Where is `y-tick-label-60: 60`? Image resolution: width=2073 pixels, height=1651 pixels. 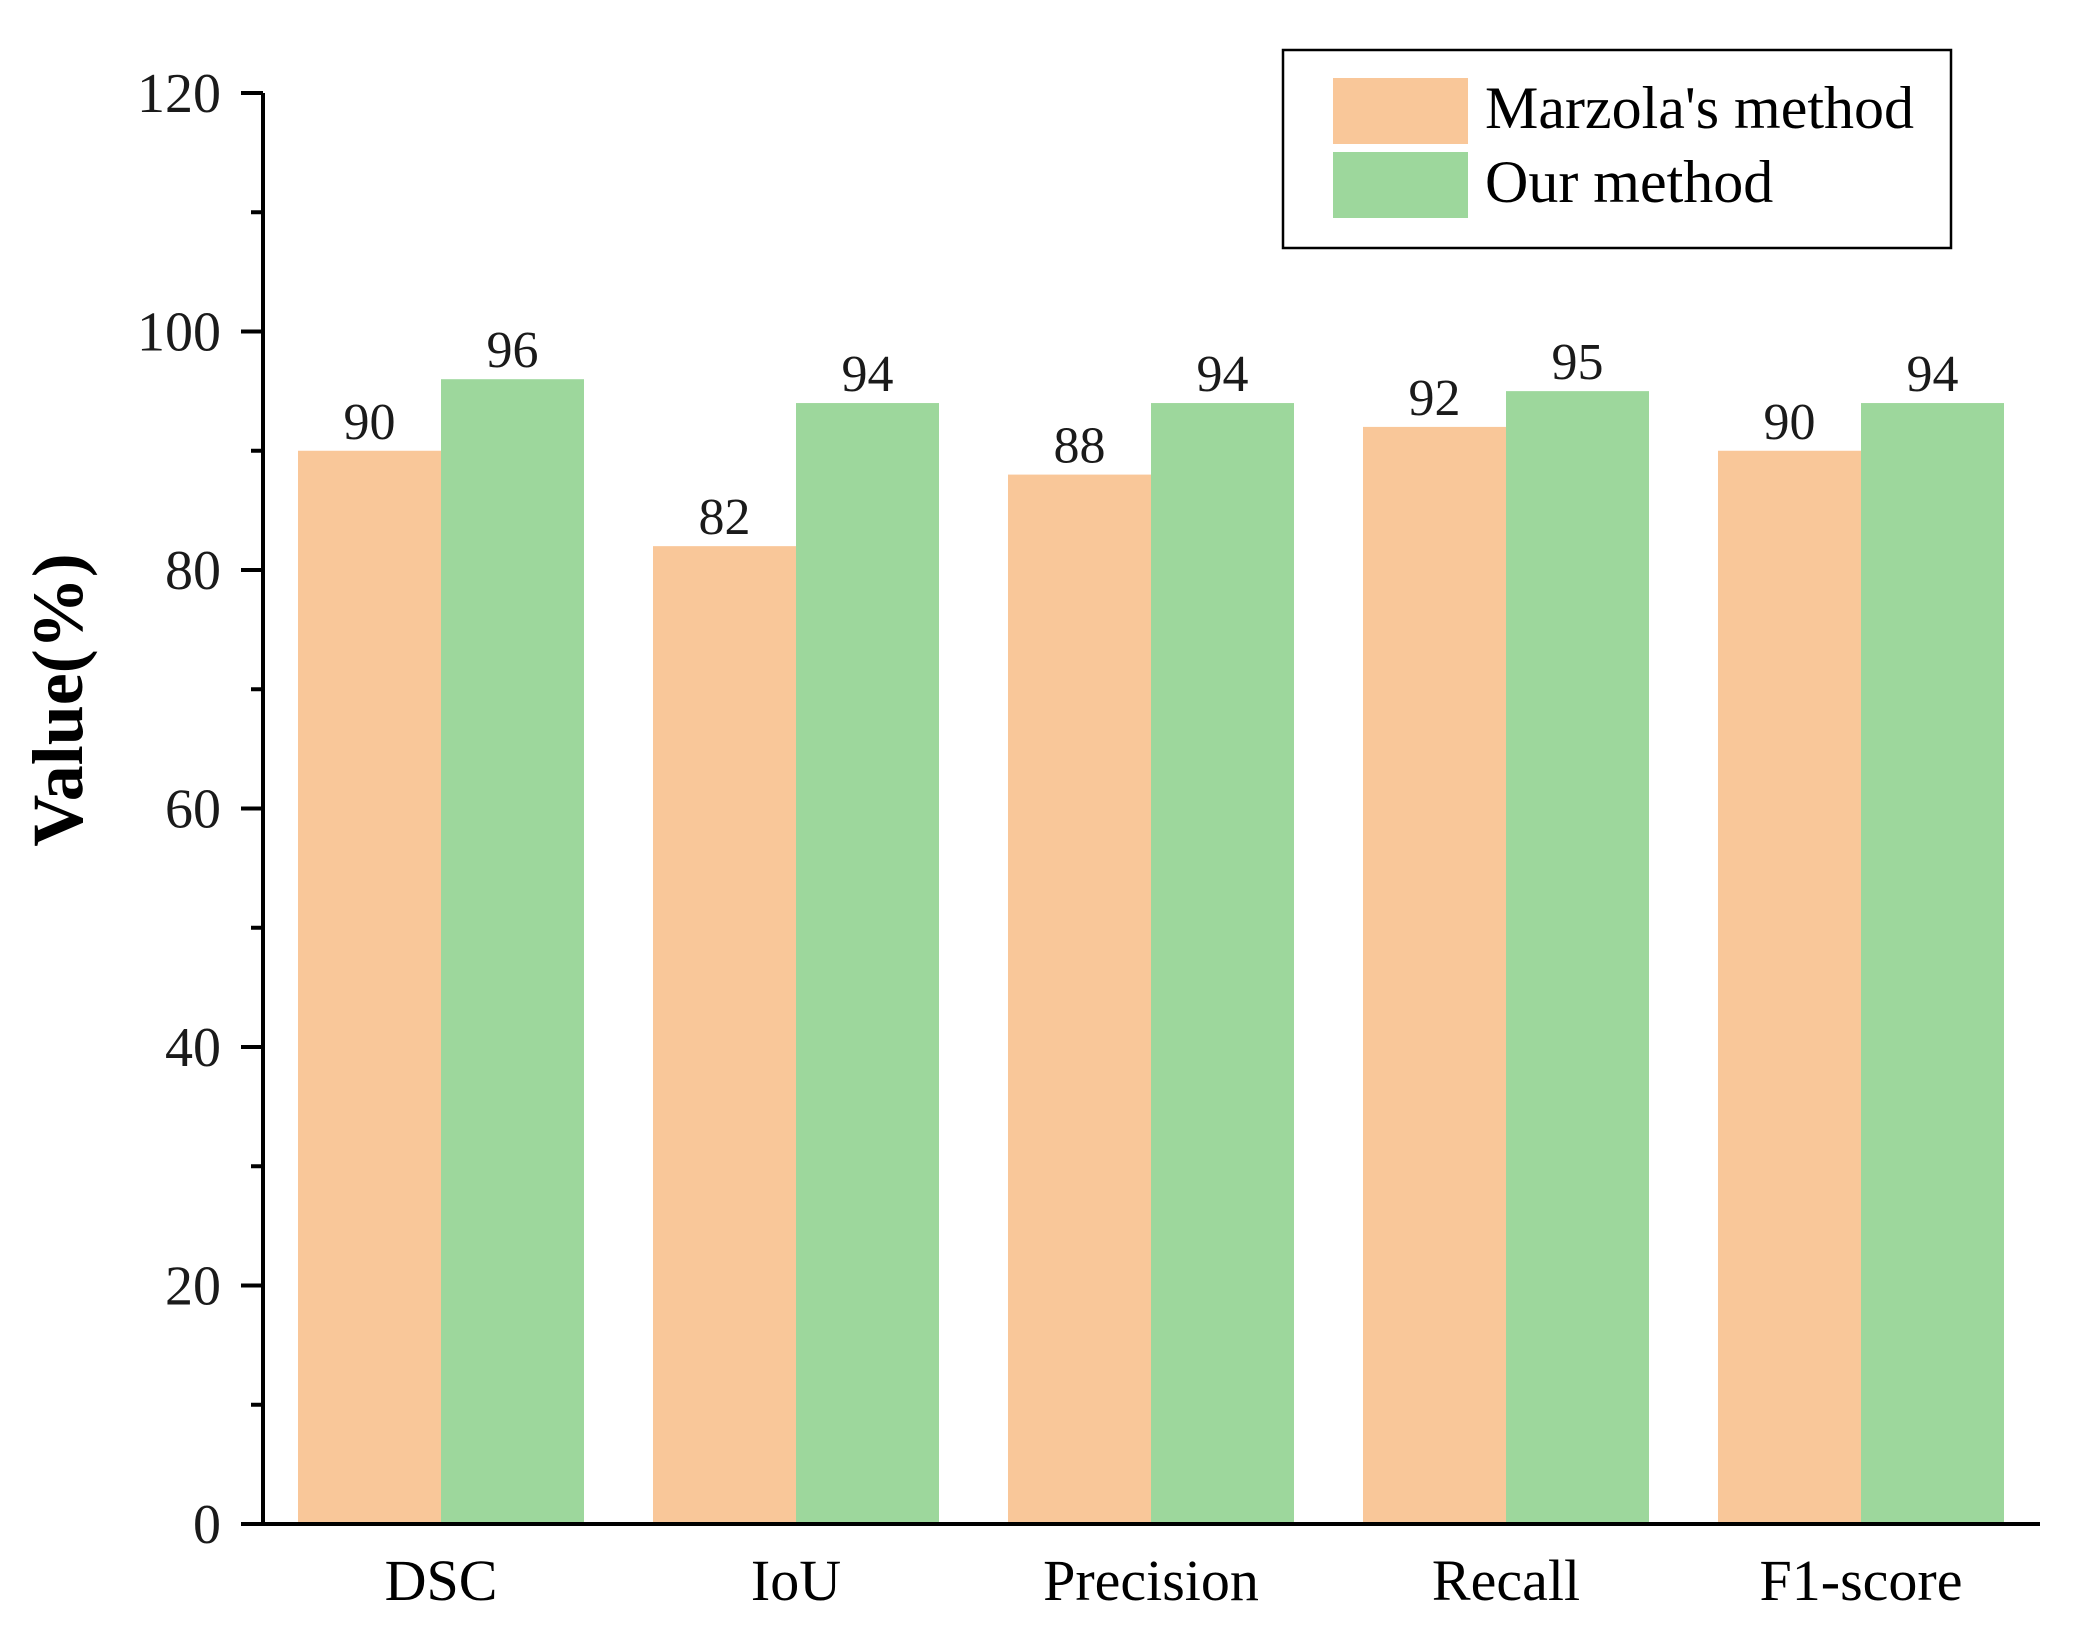 y-tick-label-60: 60 is located at coordinates (193, 810).